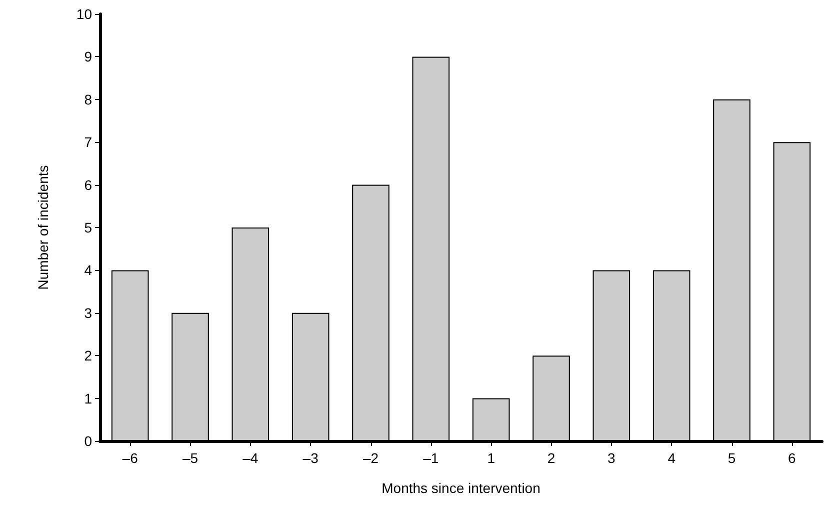  Describe the element at coordinates (732, 458) in the screenshot. I see `x-tick-label: 5` at that location.